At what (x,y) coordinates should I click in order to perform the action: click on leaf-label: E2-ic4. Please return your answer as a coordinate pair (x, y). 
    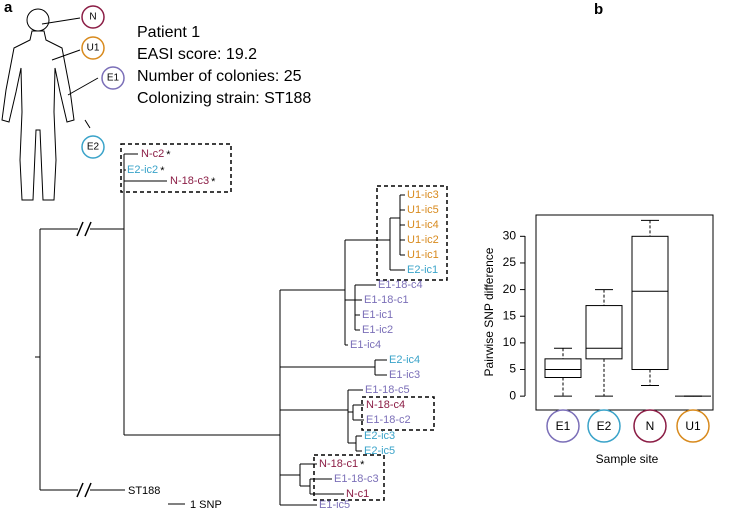
    Looking at the image, I should click on (404, 360).